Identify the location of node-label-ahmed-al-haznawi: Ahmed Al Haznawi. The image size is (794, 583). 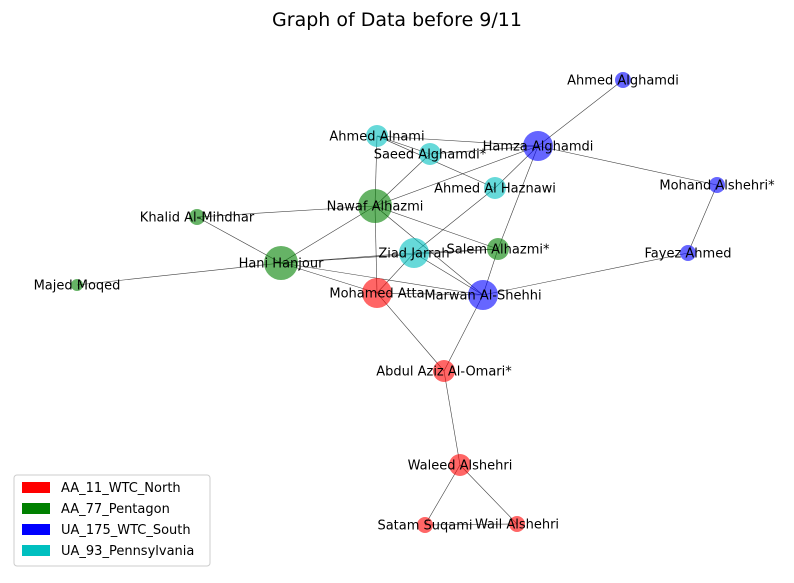
(495, 189).